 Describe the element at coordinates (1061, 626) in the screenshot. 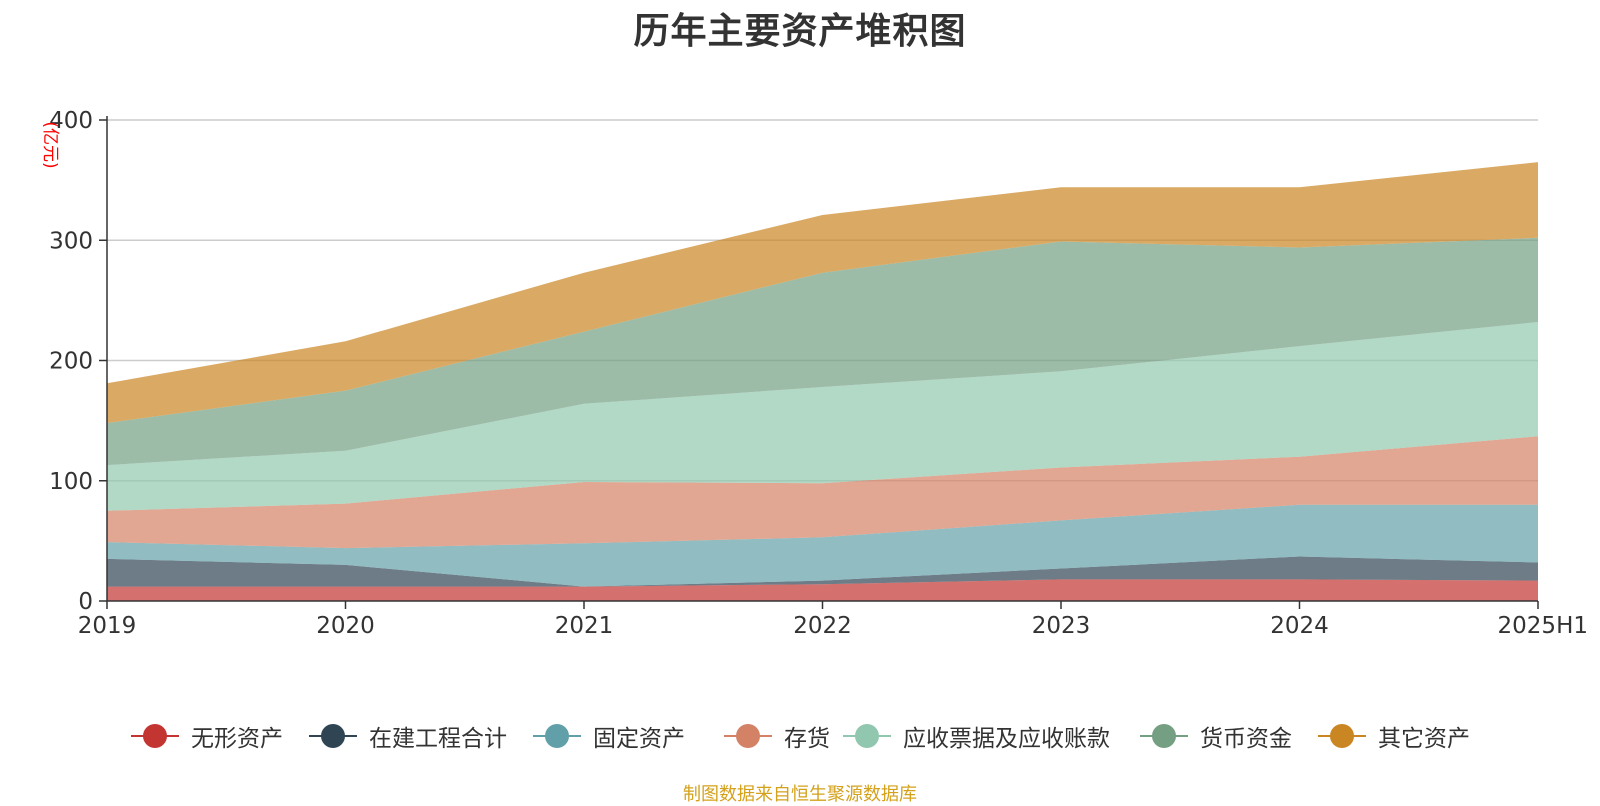

I see `x-tick-label: 2023` at that location.